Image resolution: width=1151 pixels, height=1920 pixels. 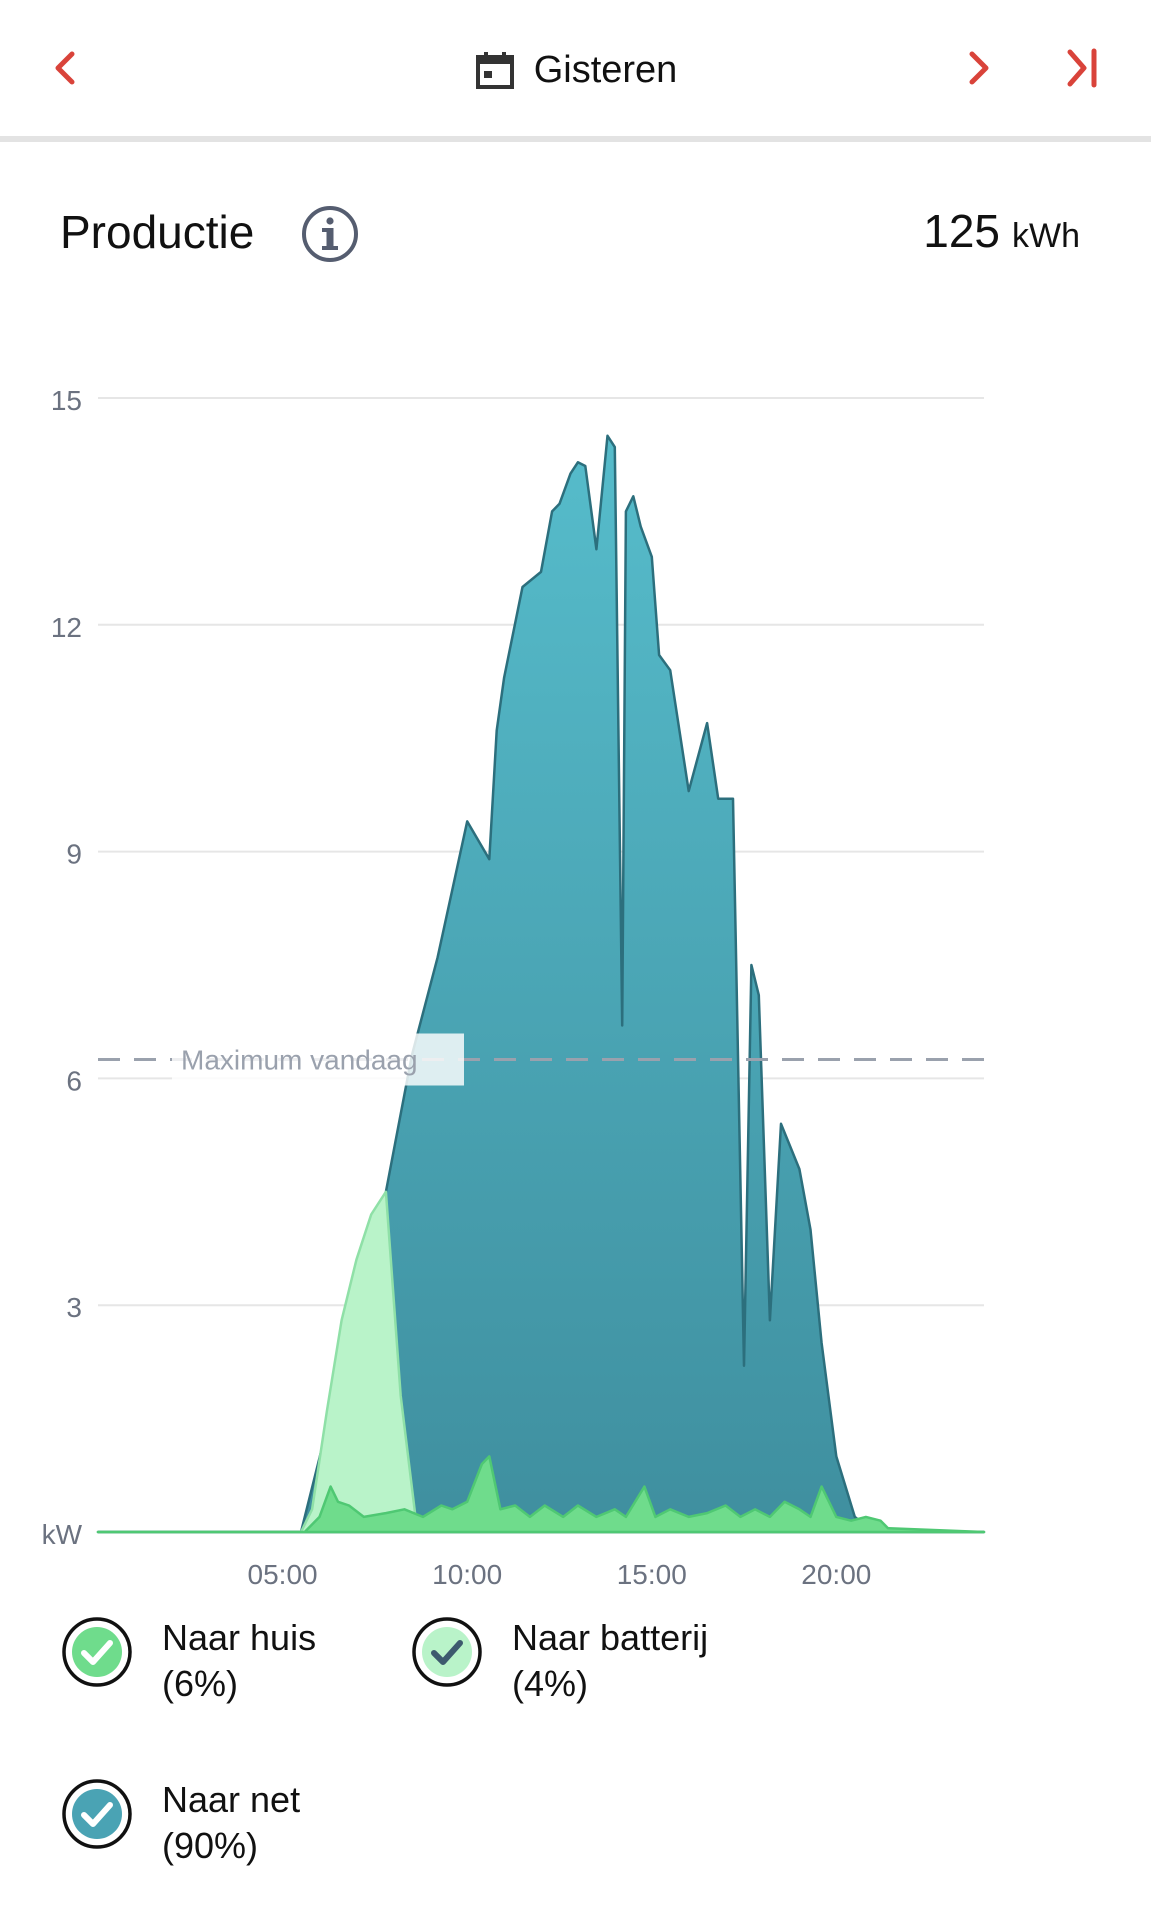 What do you see at coordinates (652, 1574) in the screenshot?
I see `x-tick-label: 15:00` at bounding box center [652, 1574].